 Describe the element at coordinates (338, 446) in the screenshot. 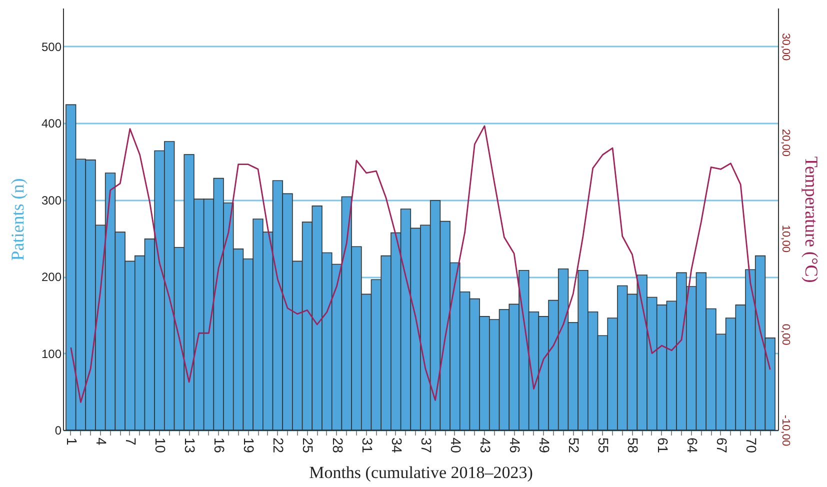

I see `x-tick-label: 28` at that location.